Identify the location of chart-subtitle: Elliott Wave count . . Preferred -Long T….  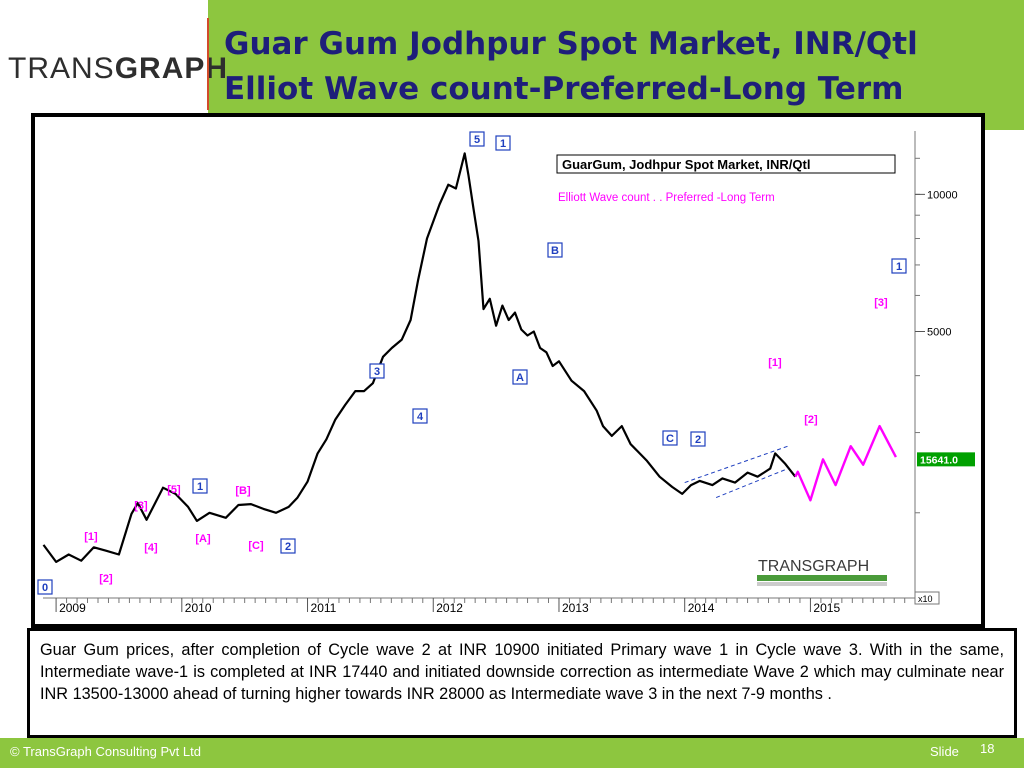
(666, 198).